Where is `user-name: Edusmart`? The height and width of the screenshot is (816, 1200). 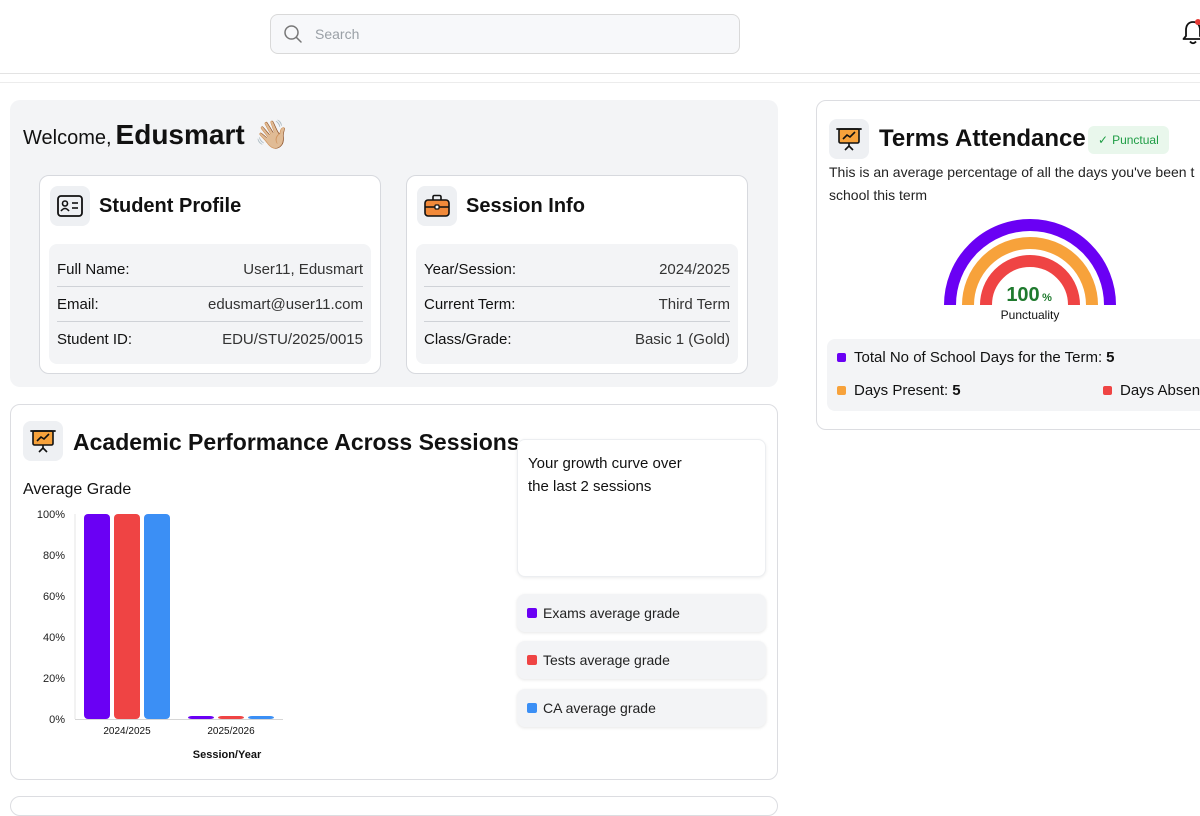 user-name: Edusmart is located at coordinates (180, 134).